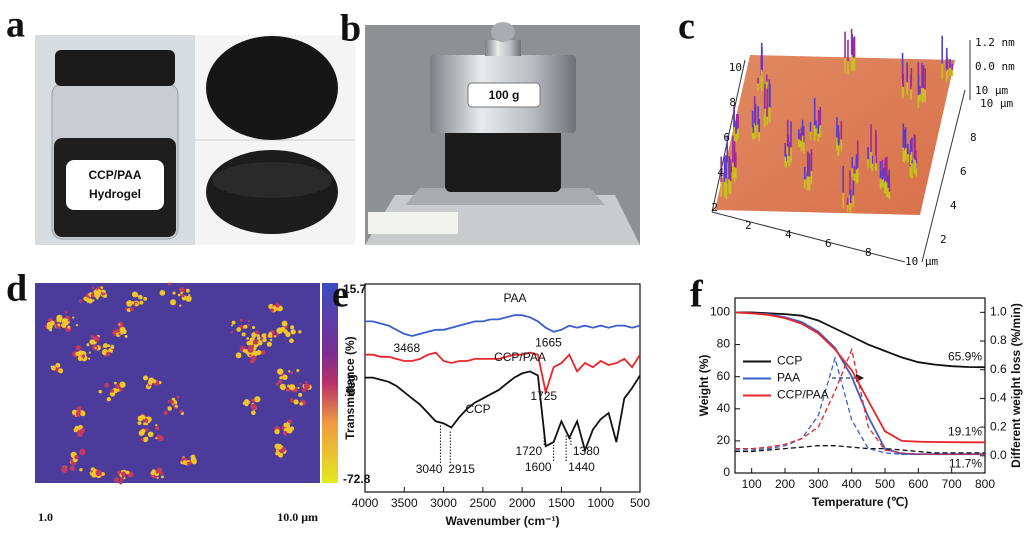  Describe the element at coordinates (520, 357) in the screenshot. I see `series-label: CCP/PAA` at that location.